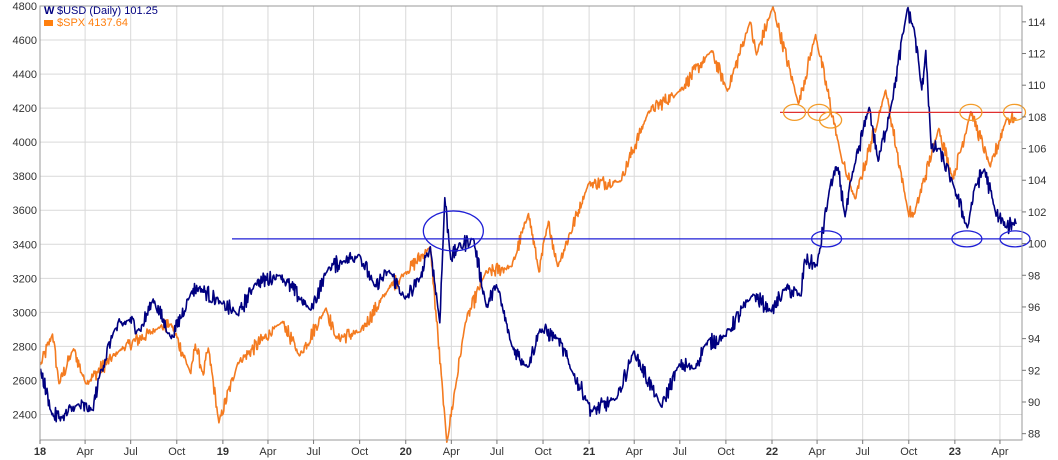  What do you see at coordinates (25, 109) in the screenshot?
I see `left-tick-label: 4200` at bounding box center [25, 109].